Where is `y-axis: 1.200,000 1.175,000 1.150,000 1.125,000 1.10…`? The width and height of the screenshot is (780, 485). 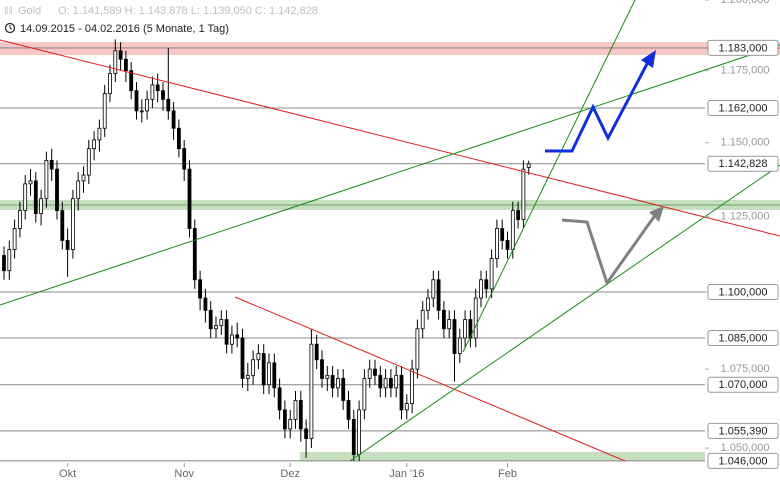
y-axis: 1.200,000 1.175,000 1.150,000 1.125,000 1.10… is located at coordinates (742, 234).